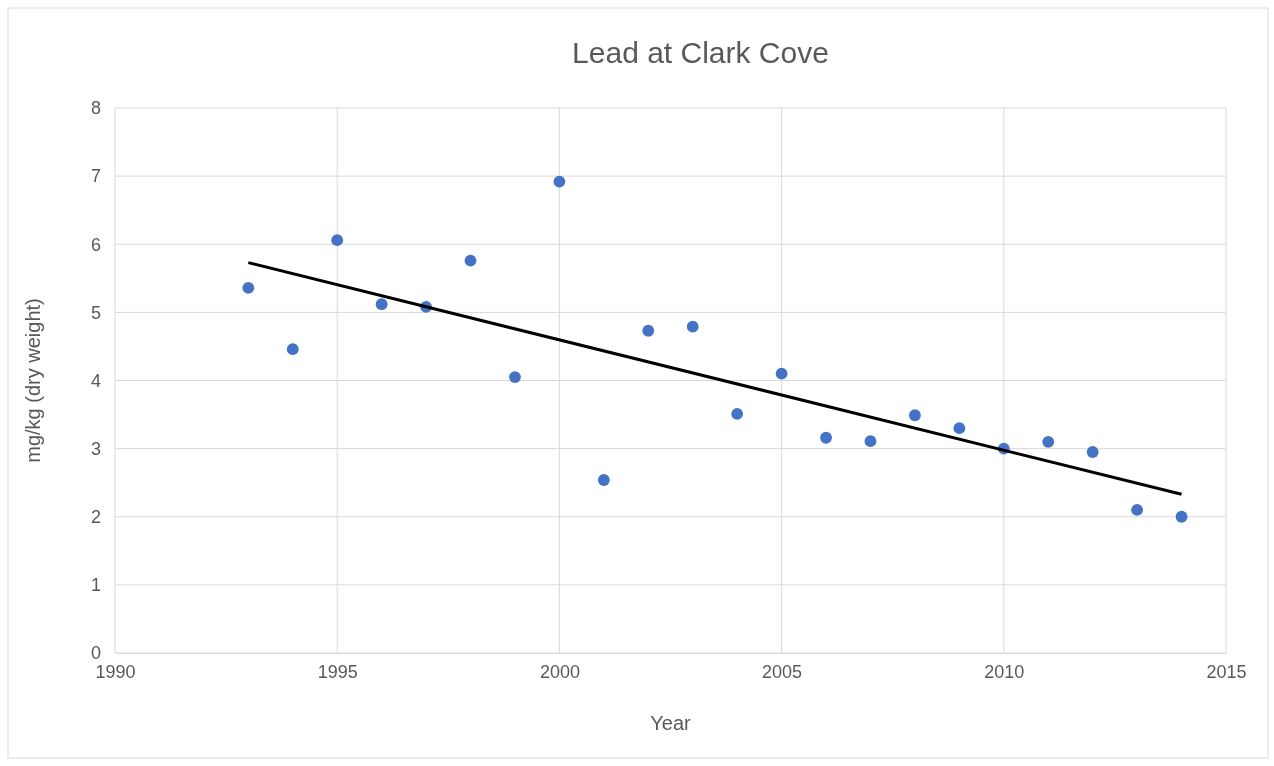 The image size is (1274, 766). Describe the element at coordinates (95, 585) in the screenshot. I see `y-tick-label: 1` at that location.